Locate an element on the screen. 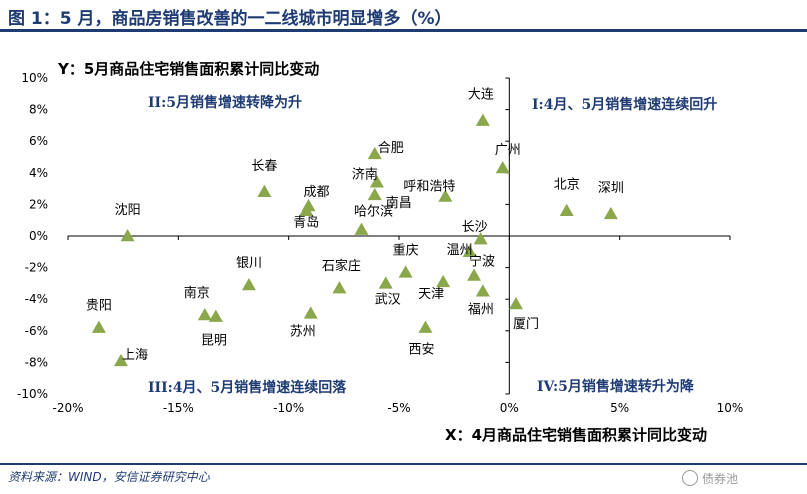 The image size is (807, 494). data-point-label: 银川 is located at coordinates (249, 263).